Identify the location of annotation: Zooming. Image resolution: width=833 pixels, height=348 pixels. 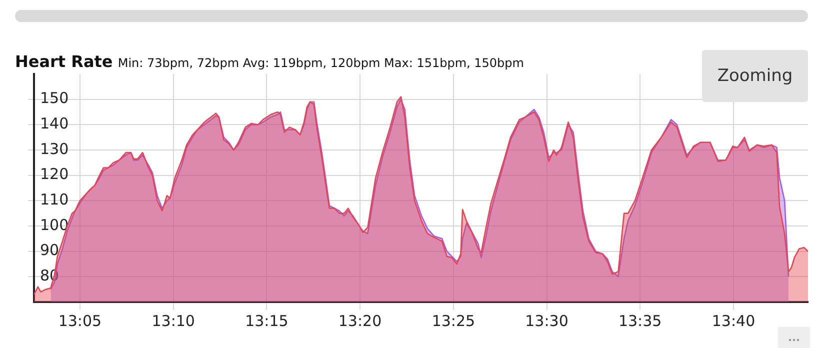
(755, 76).